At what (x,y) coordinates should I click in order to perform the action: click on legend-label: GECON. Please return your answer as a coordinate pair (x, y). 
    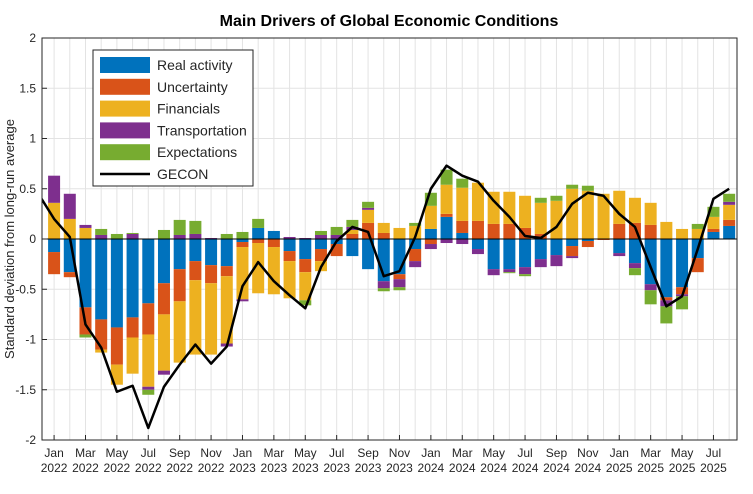
    Looking at the image, I should click on (182, 174).